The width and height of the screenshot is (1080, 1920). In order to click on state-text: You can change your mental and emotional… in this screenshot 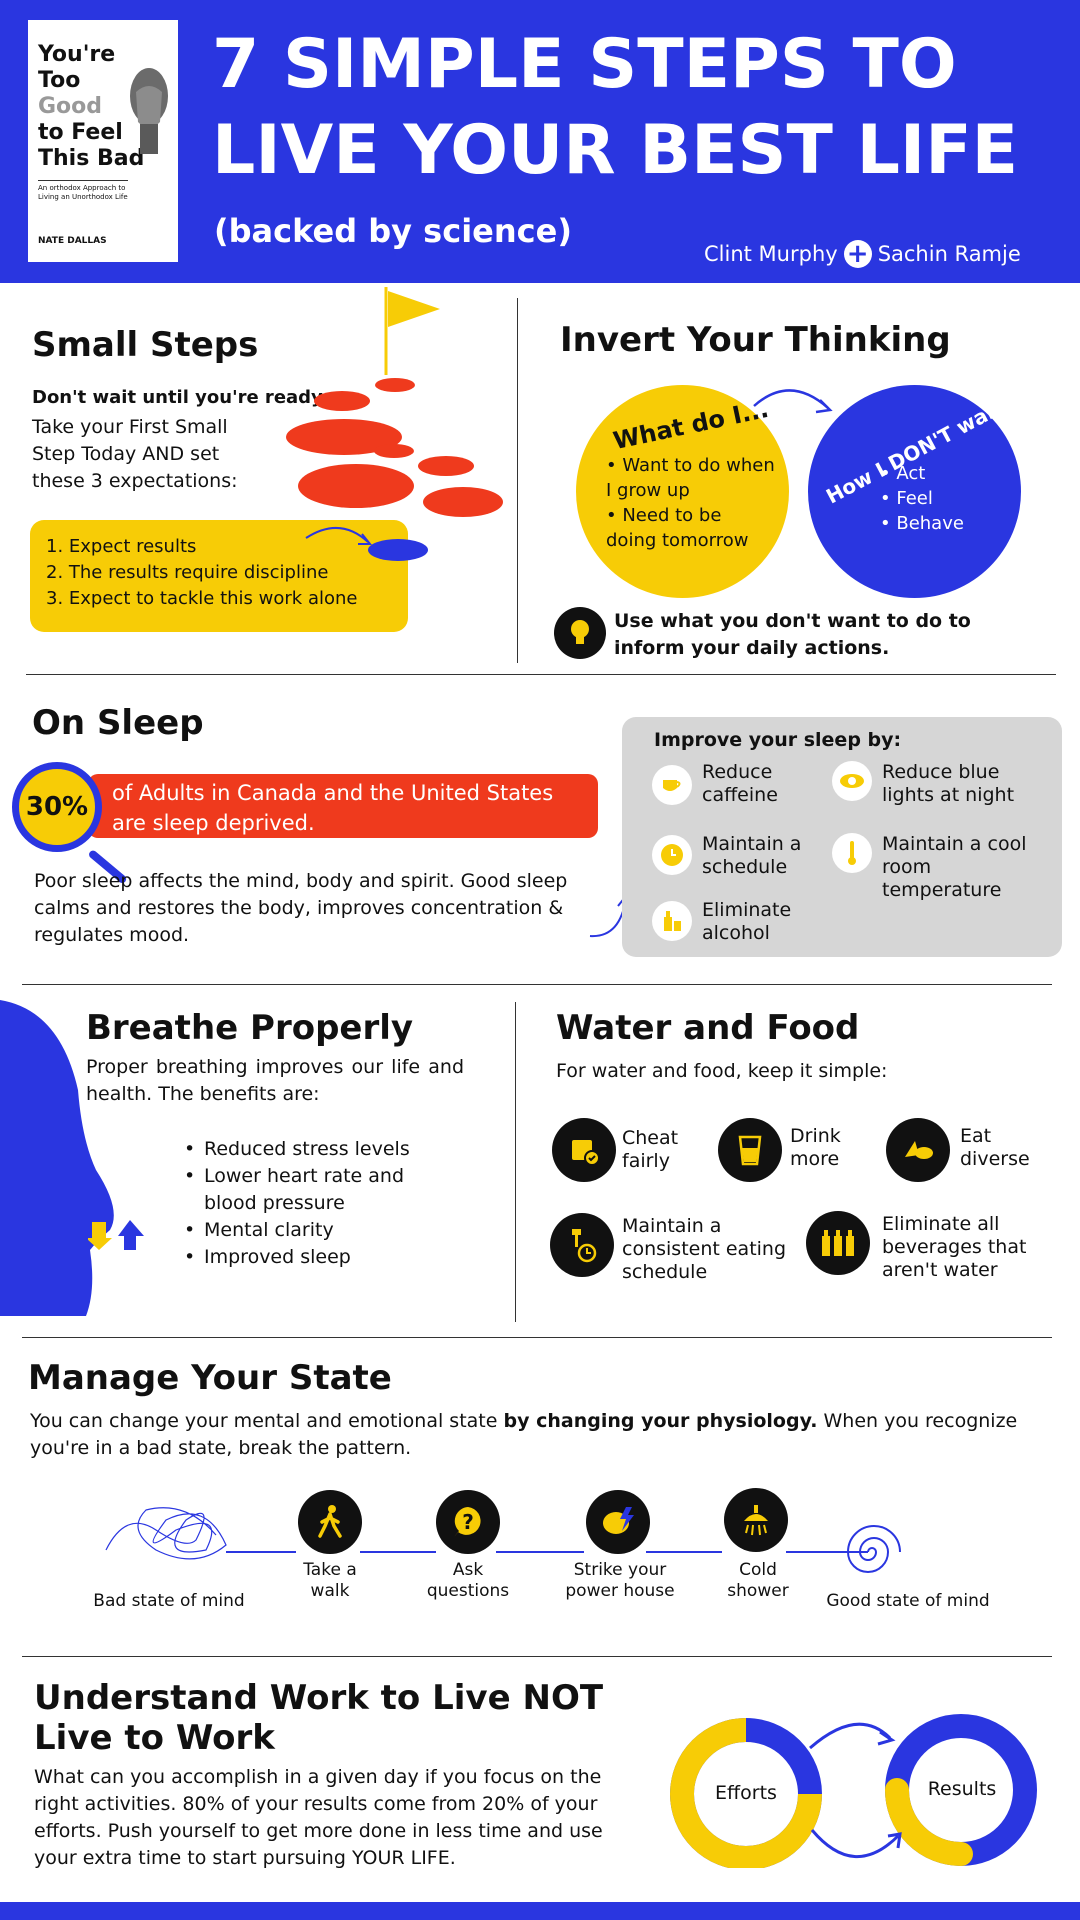, I will do `click(524, 1434)`.